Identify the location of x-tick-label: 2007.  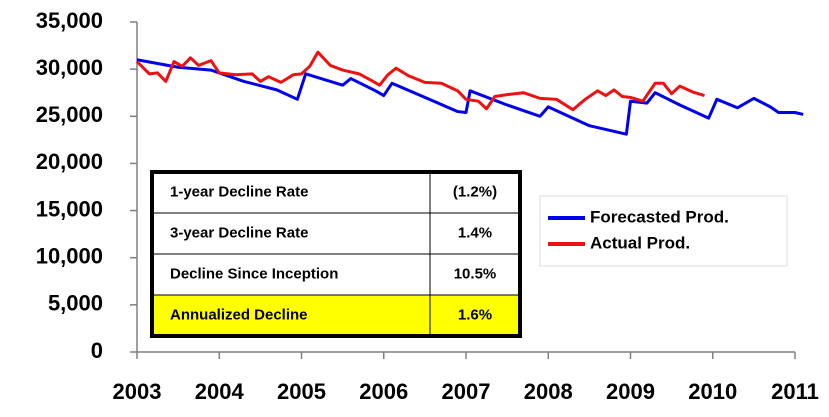
(466, 391).